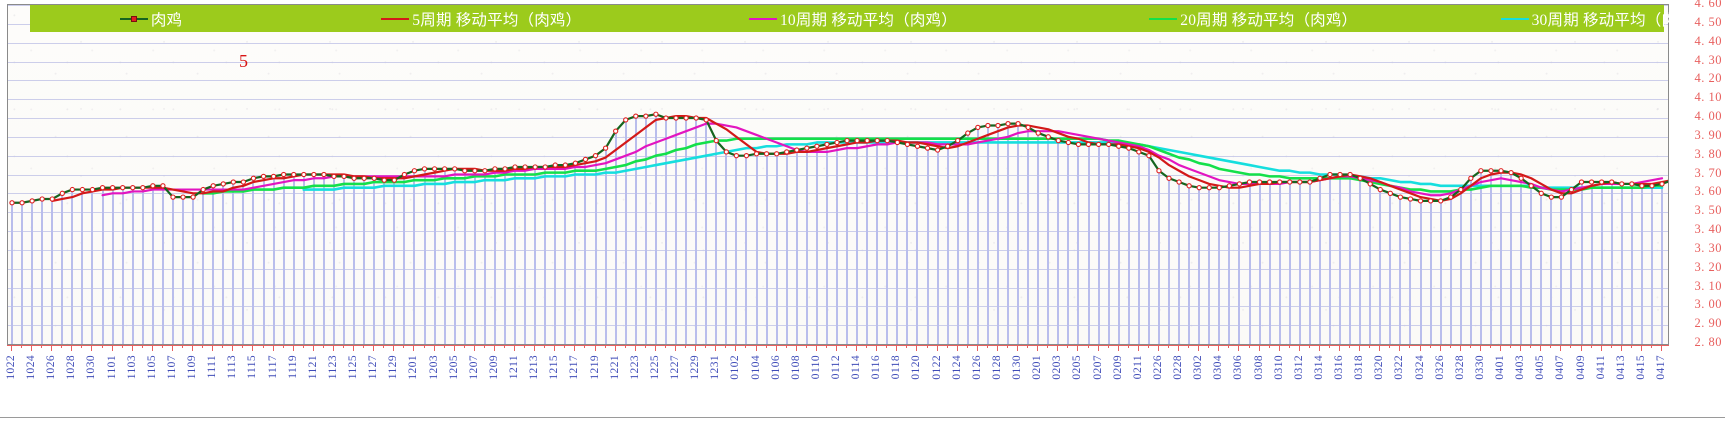 The height and width of the screenshot is (425, 1725). What do you see at coordinates (166, 20) in the screenshot?
I see `legend-label: 肉鸡` at bounding box center [166, 20].